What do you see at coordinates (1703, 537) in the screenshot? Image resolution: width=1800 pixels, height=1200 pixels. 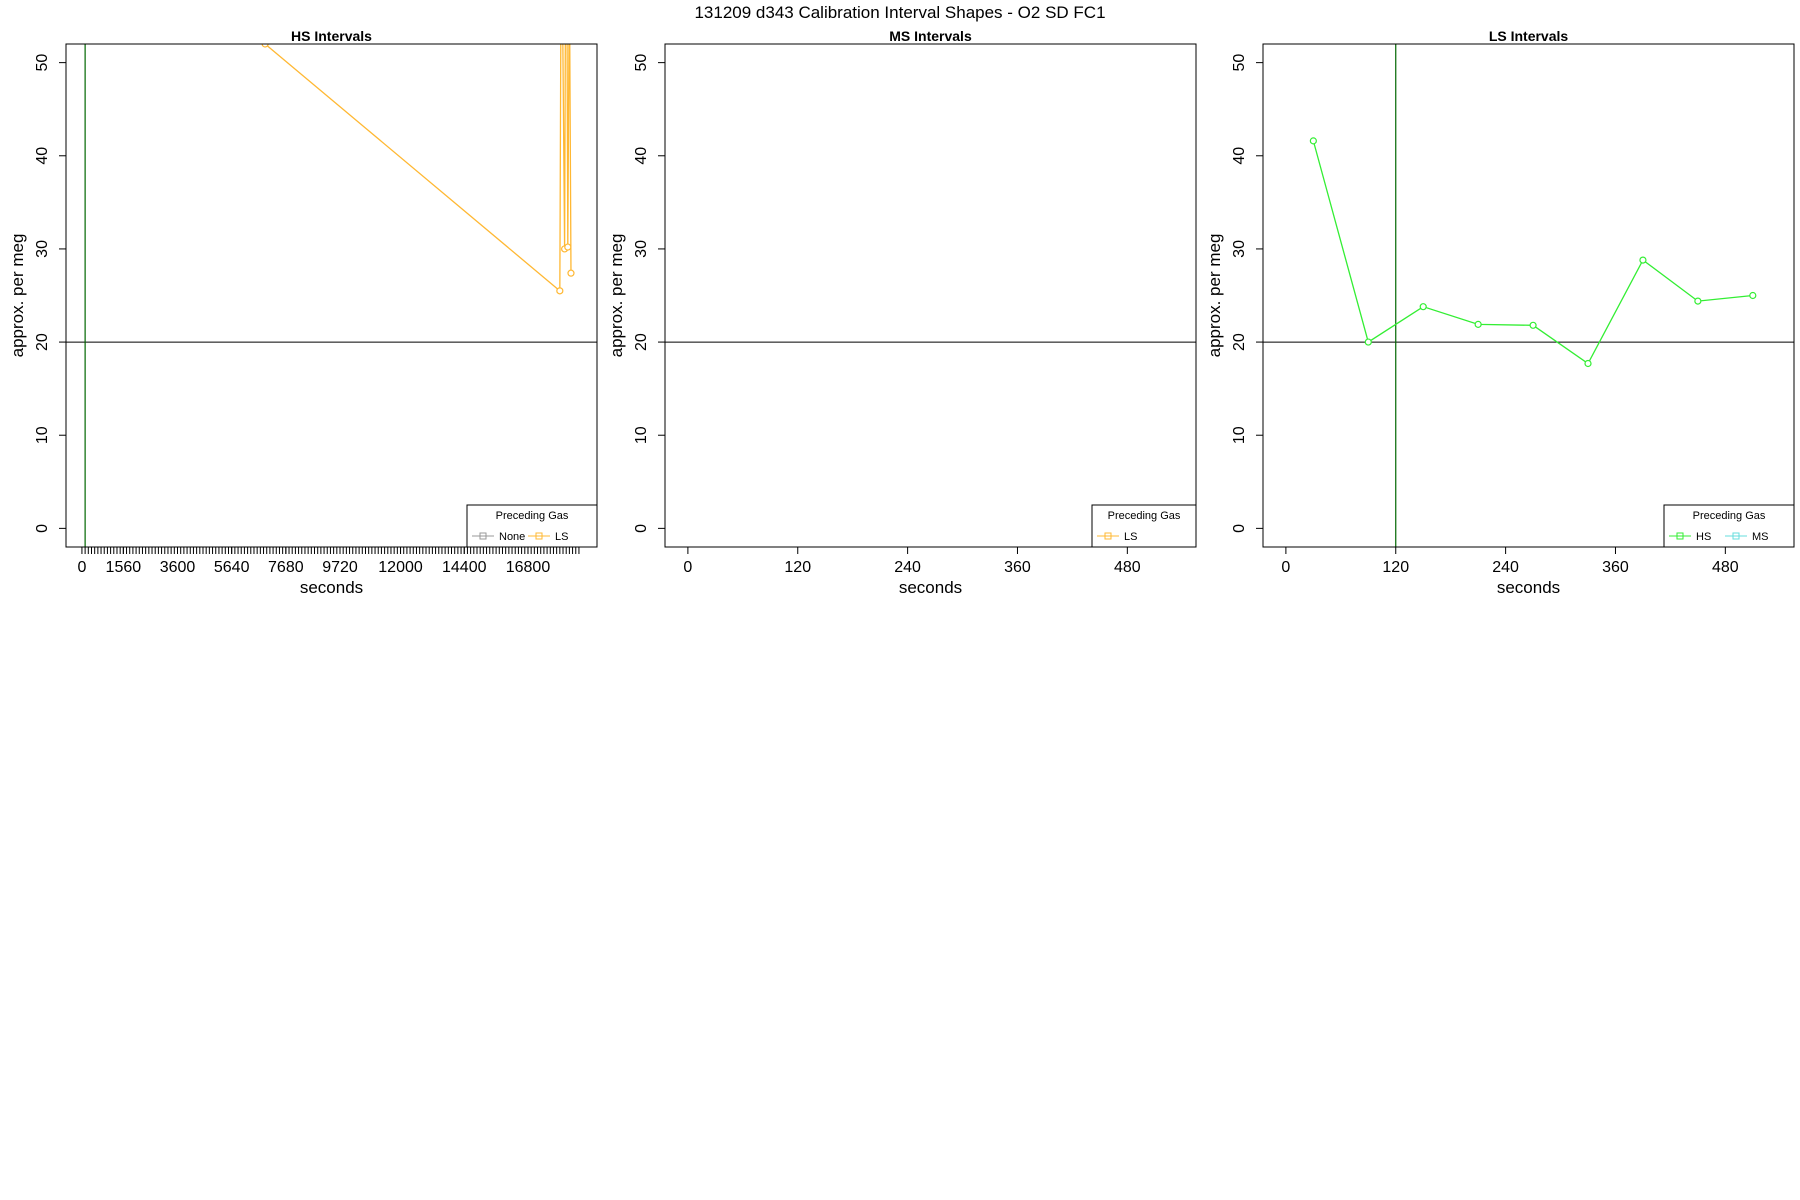 I see `legend-entry-label: HS` at bounding box center [1703, 537].